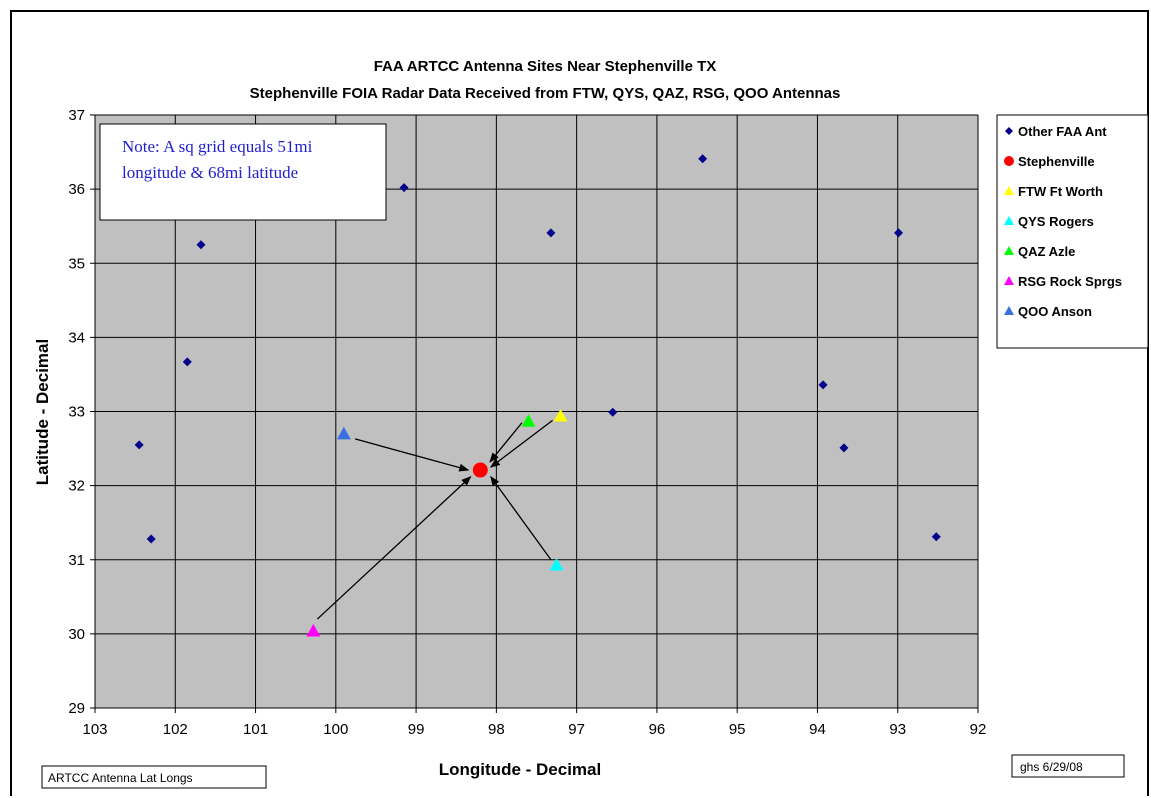 The height and width of the screenshot is (798, 1151). I want to click on x-tick-label: 101, so click(255, 729).